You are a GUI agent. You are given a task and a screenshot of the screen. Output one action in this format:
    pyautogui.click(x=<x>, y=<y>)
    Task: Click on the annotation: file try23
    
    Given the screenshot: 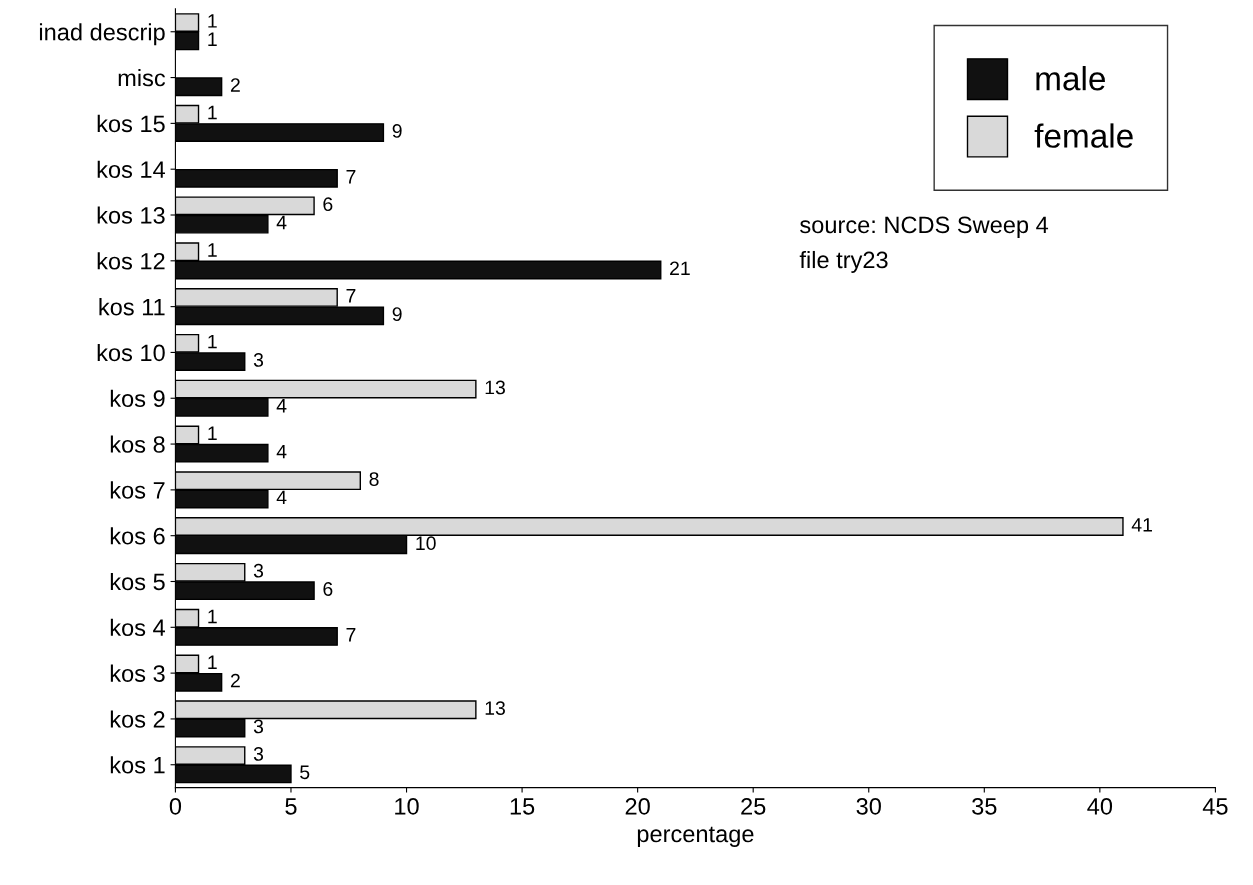 What is the action you would take?
    pyautogui.click(x=843, y=261)
    